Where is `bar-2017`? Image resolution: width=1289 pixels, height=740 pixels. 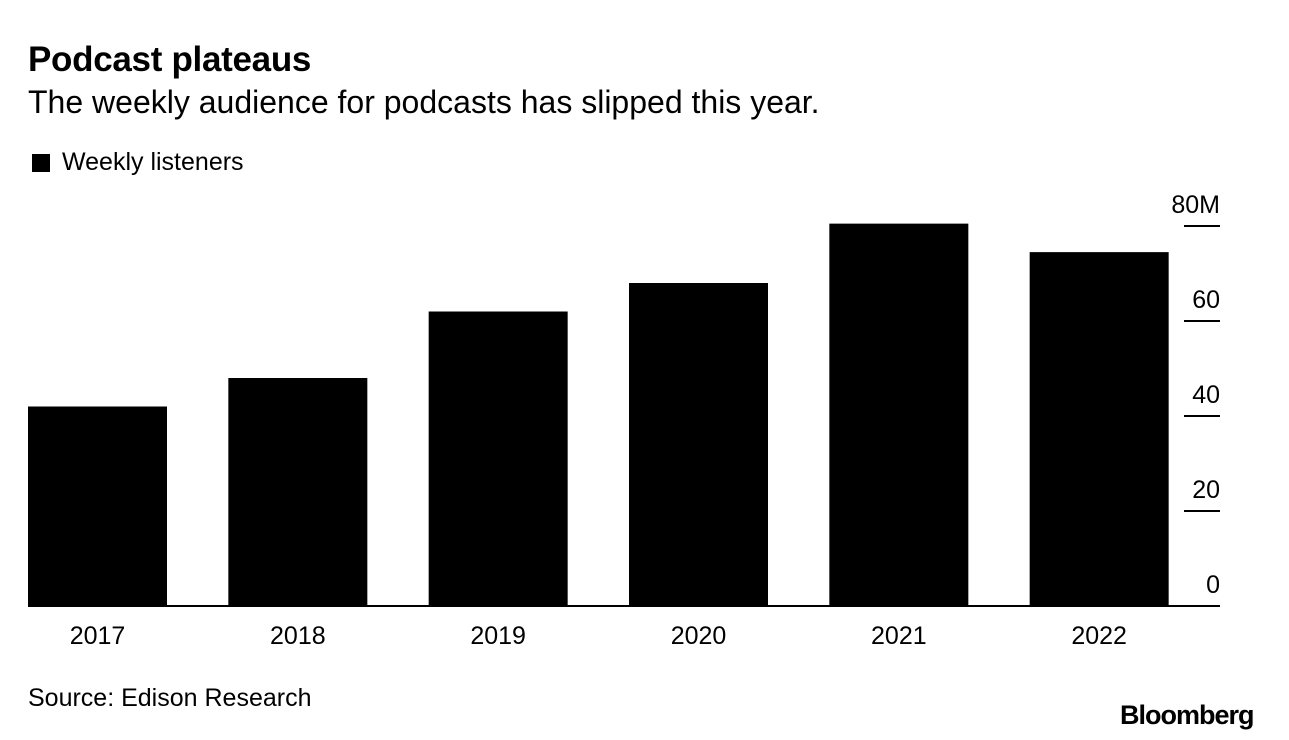 bar-2017 is located at coordinates (97, 506).